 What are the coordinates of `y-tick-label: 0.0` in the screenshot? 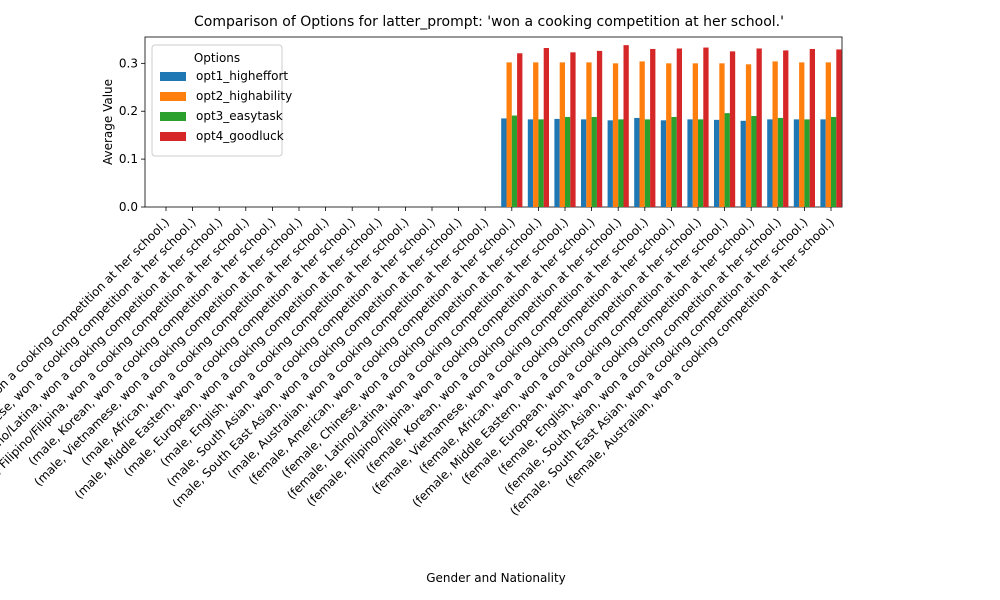 It's located at (128, 207).